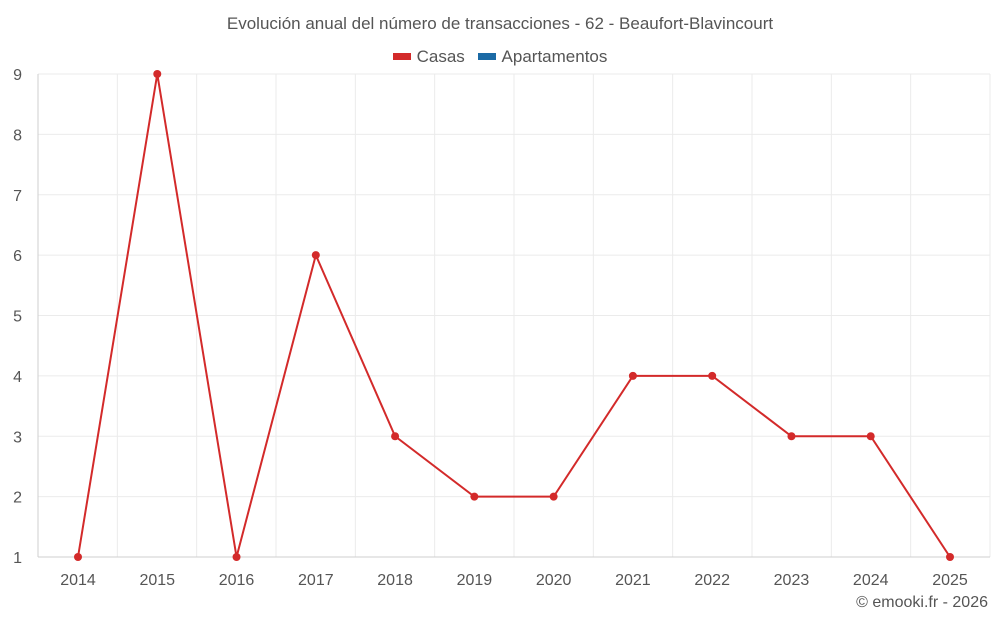 The width and height of the screenshot is (1000, 625). I want to click on y-tick-label: 4, so click(17, 377).